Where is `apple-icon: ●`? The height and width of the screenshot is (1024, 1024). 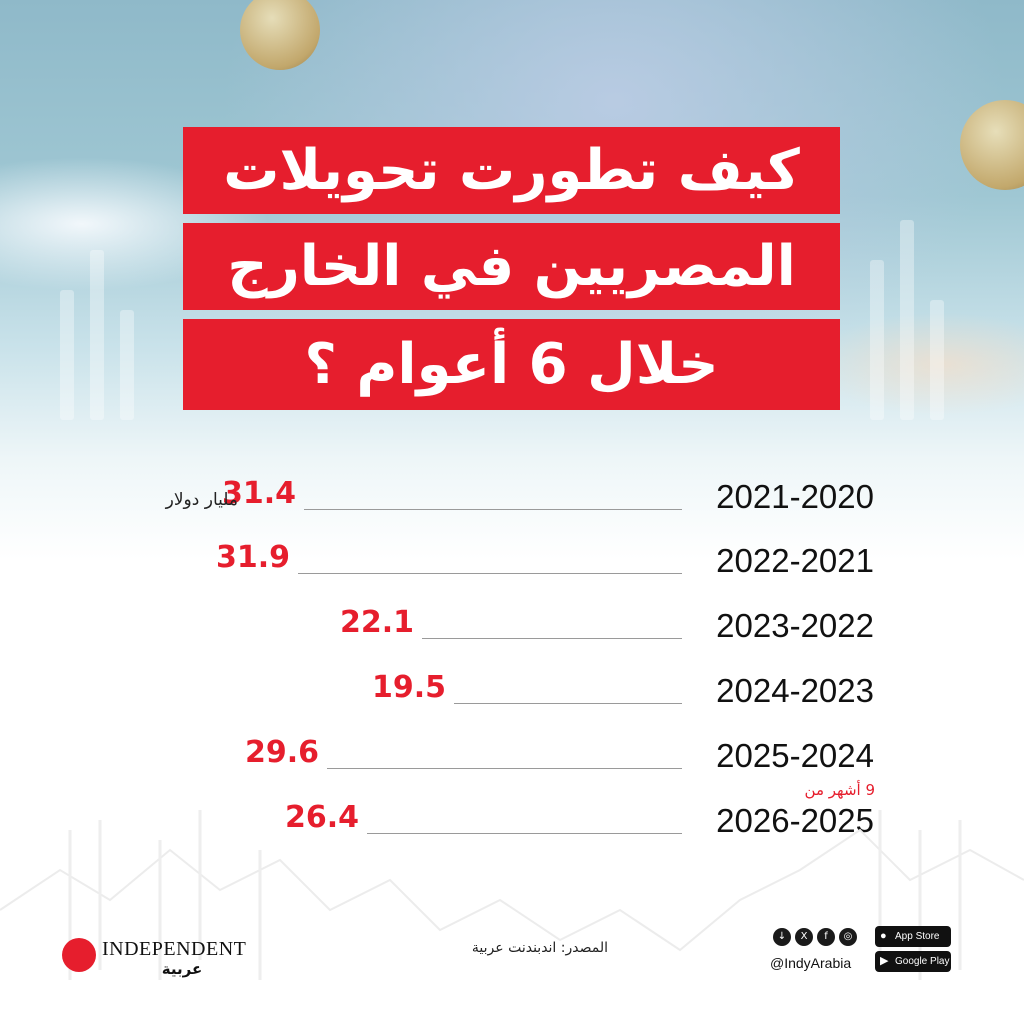 apple-icon: ● is located at coordinates (883, 936).